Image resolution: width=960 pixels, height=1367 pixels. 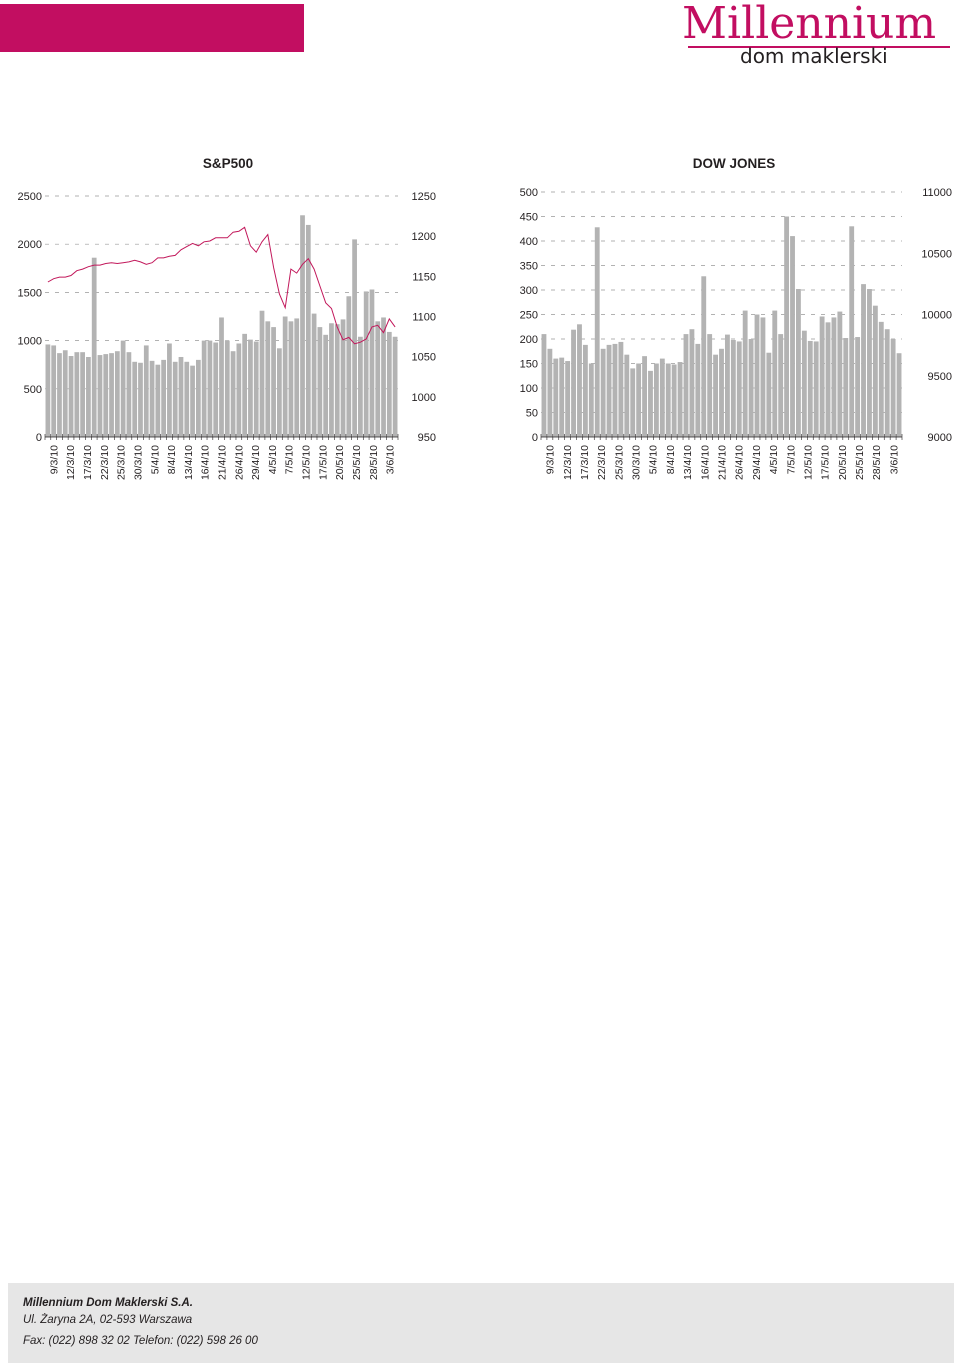 I want to click on x-tick-label: 12/3/10, so click(x=568, y=462).